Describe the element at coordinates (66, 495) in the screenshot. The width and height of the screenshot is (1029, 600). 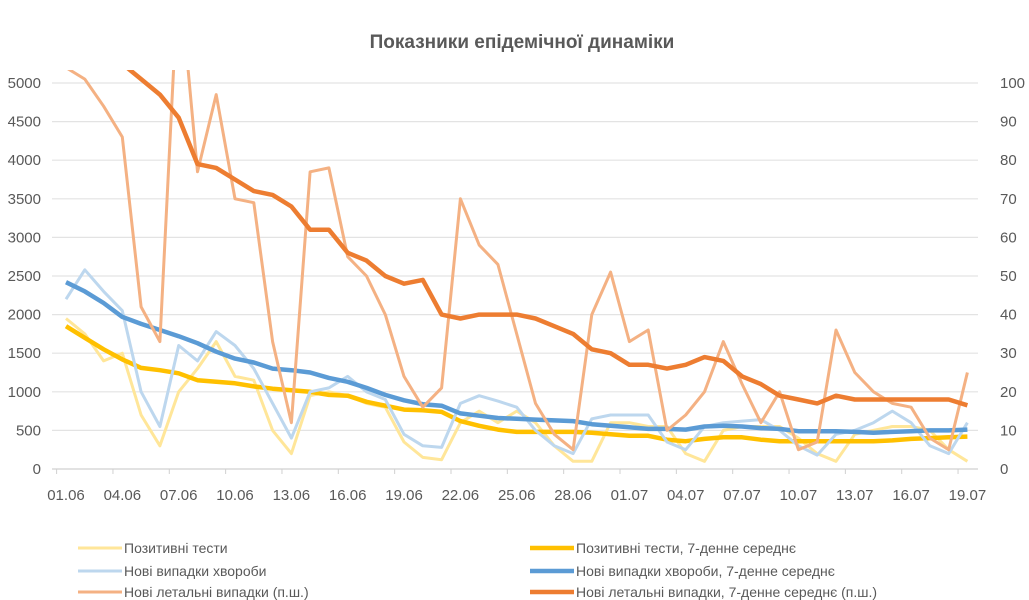
I see `x-tick-label: 01.06` at that location.